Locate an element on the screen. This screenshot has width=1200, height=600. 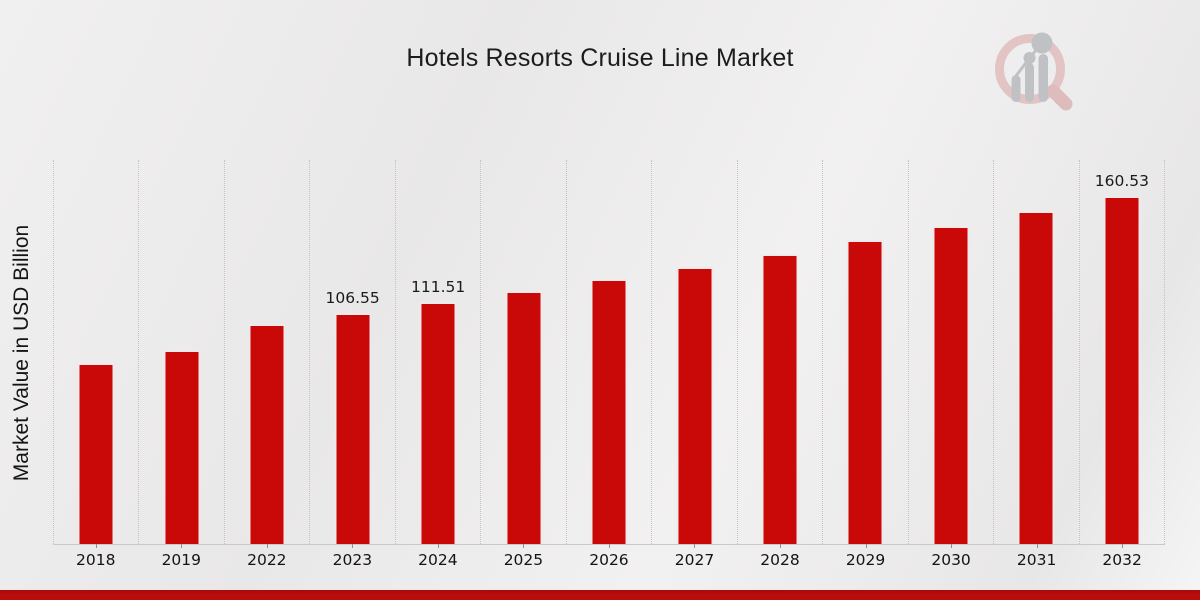
x-axis-cell: 2018 is located at coordinates (96, 556).